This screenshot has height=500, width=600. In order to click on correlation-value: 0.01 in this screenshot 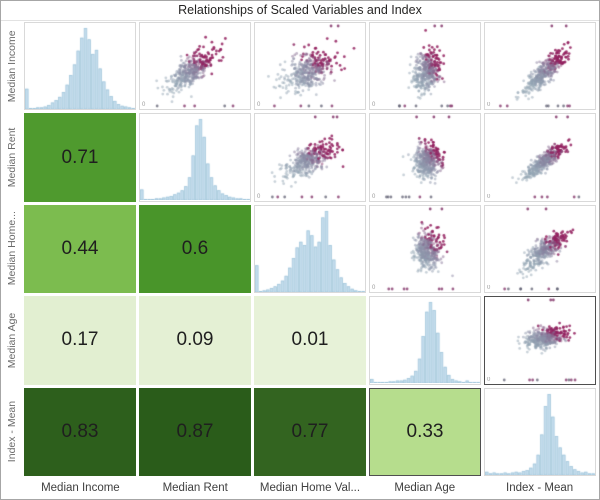, I will do `click(310, 340)`.